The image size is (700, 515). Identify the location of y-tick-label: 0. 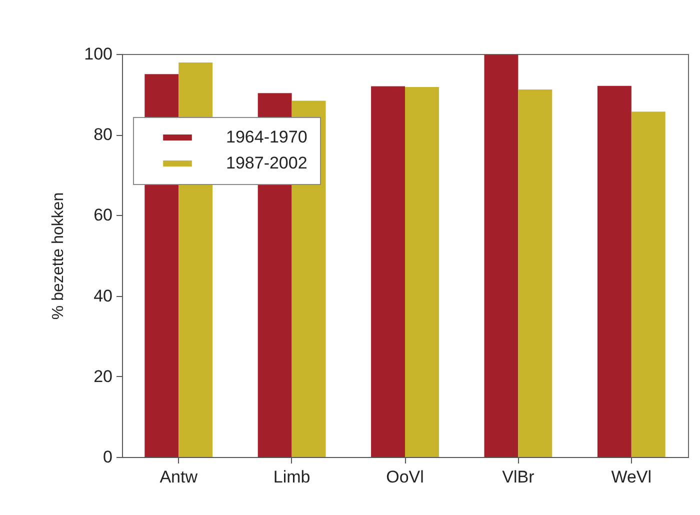
(107, 457).